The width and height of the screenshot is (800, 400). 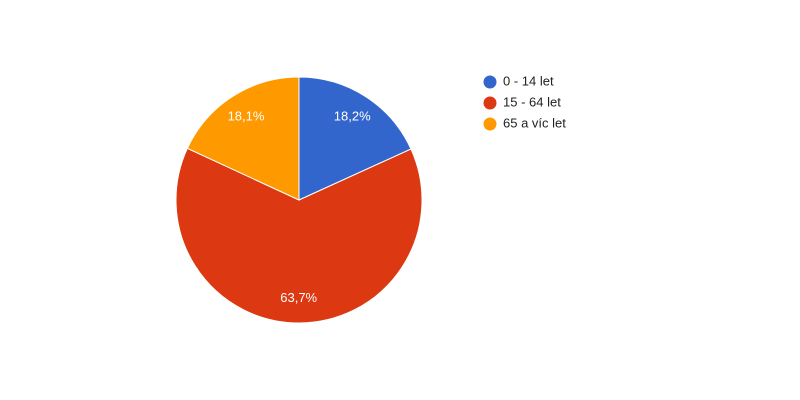 What do you see at coordinates (246, 116) in the screenshot?
I see `slice-label: 18,1%` at bounding box center [246, 116].